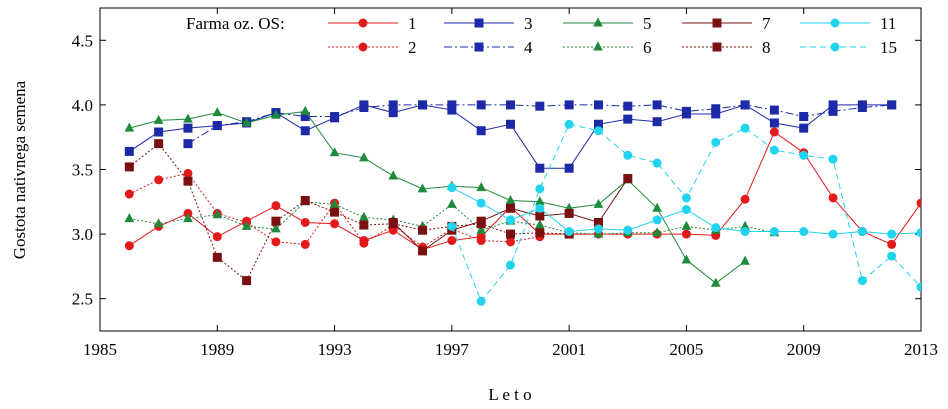  Describe the element at coordinates (607, 23) in the screenshot. I see `legend-item: 5` at that location.